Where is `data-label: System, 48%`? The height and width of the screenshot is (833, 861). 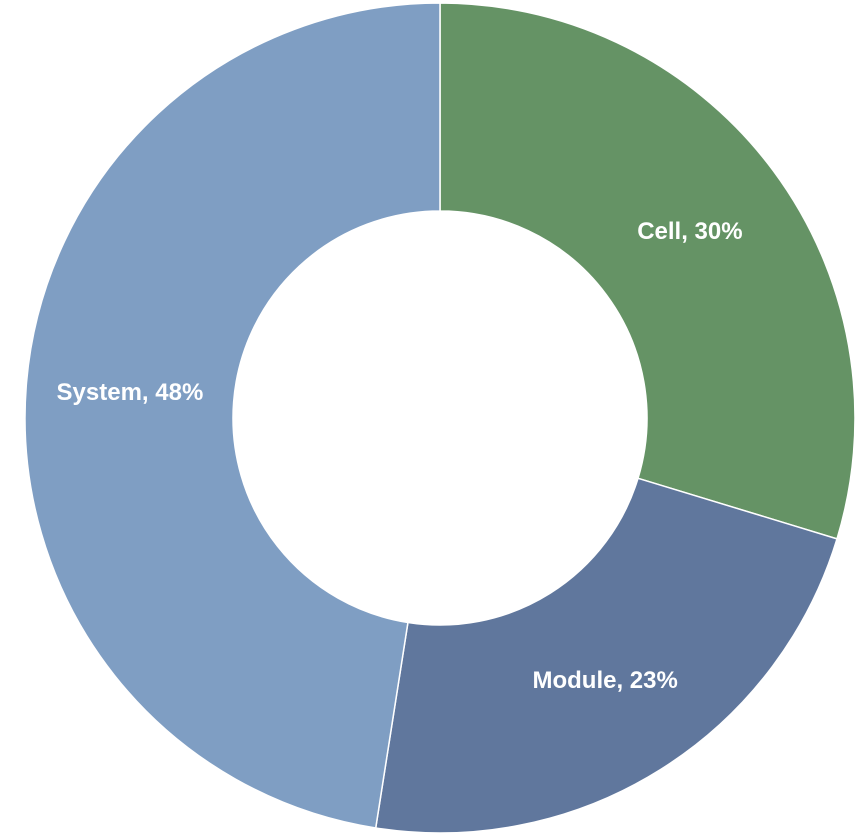 data-label: System, 48% is located at coordinates (130, 392).